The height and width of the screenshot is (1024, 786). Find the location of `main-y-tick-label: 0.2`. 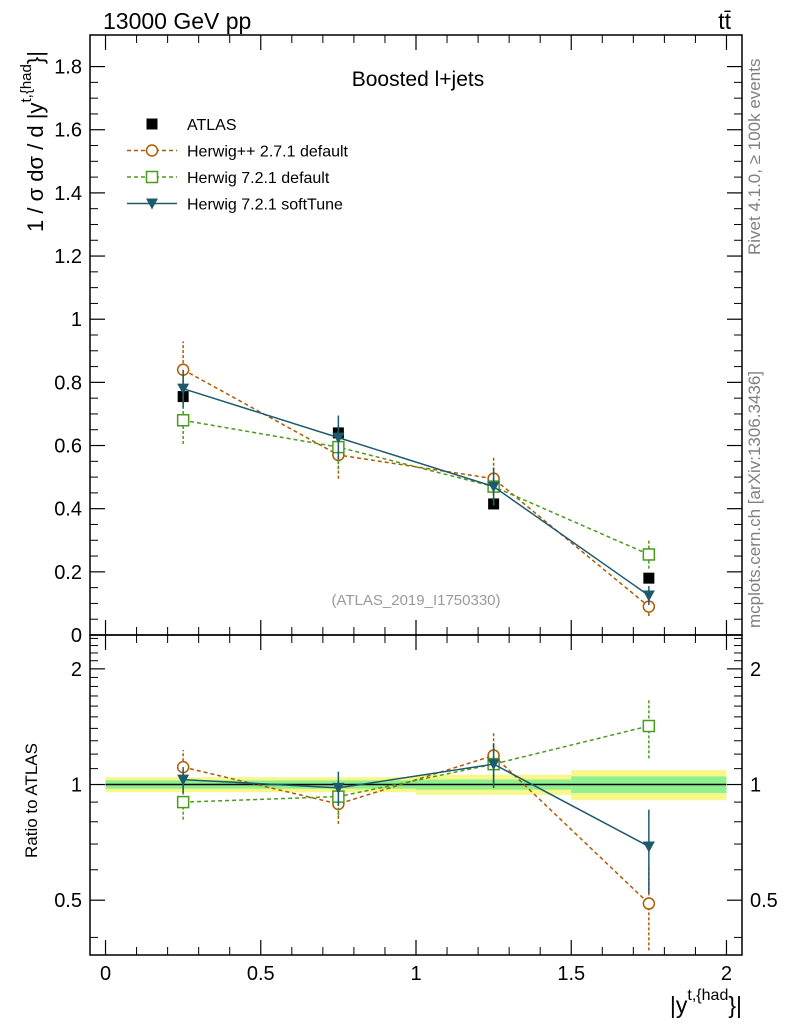

main-y-tick-label: 0.2 is located at coordinates (68, 573).